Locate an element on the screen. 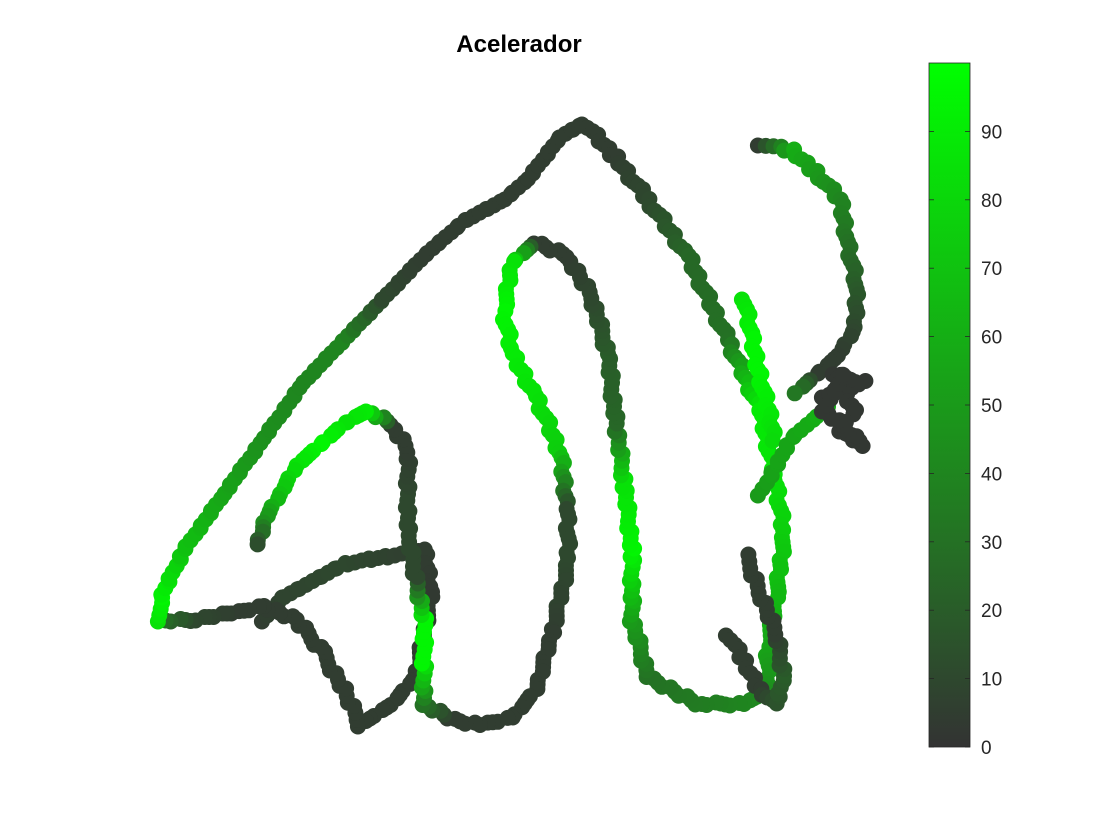 The height and width of the screenshot is (840, 1120). colorbar-tick-label: 80 is located at coordinates (991, 201).